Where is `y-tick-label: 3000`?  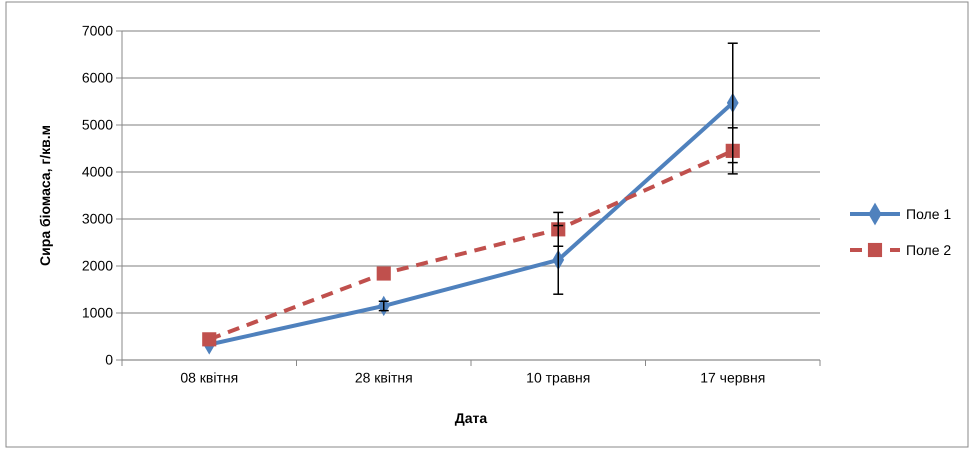
y-tick-label: 3000 is located at coordinates (98, 218).